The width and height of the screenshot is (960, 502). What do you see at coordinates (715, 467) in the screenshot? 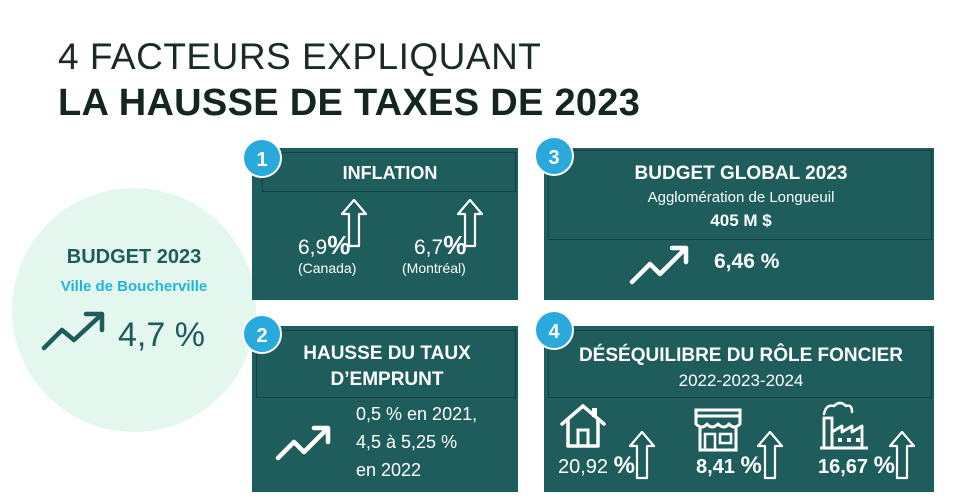
I see `store-number: 8,41` at bounding box center [715, 467].